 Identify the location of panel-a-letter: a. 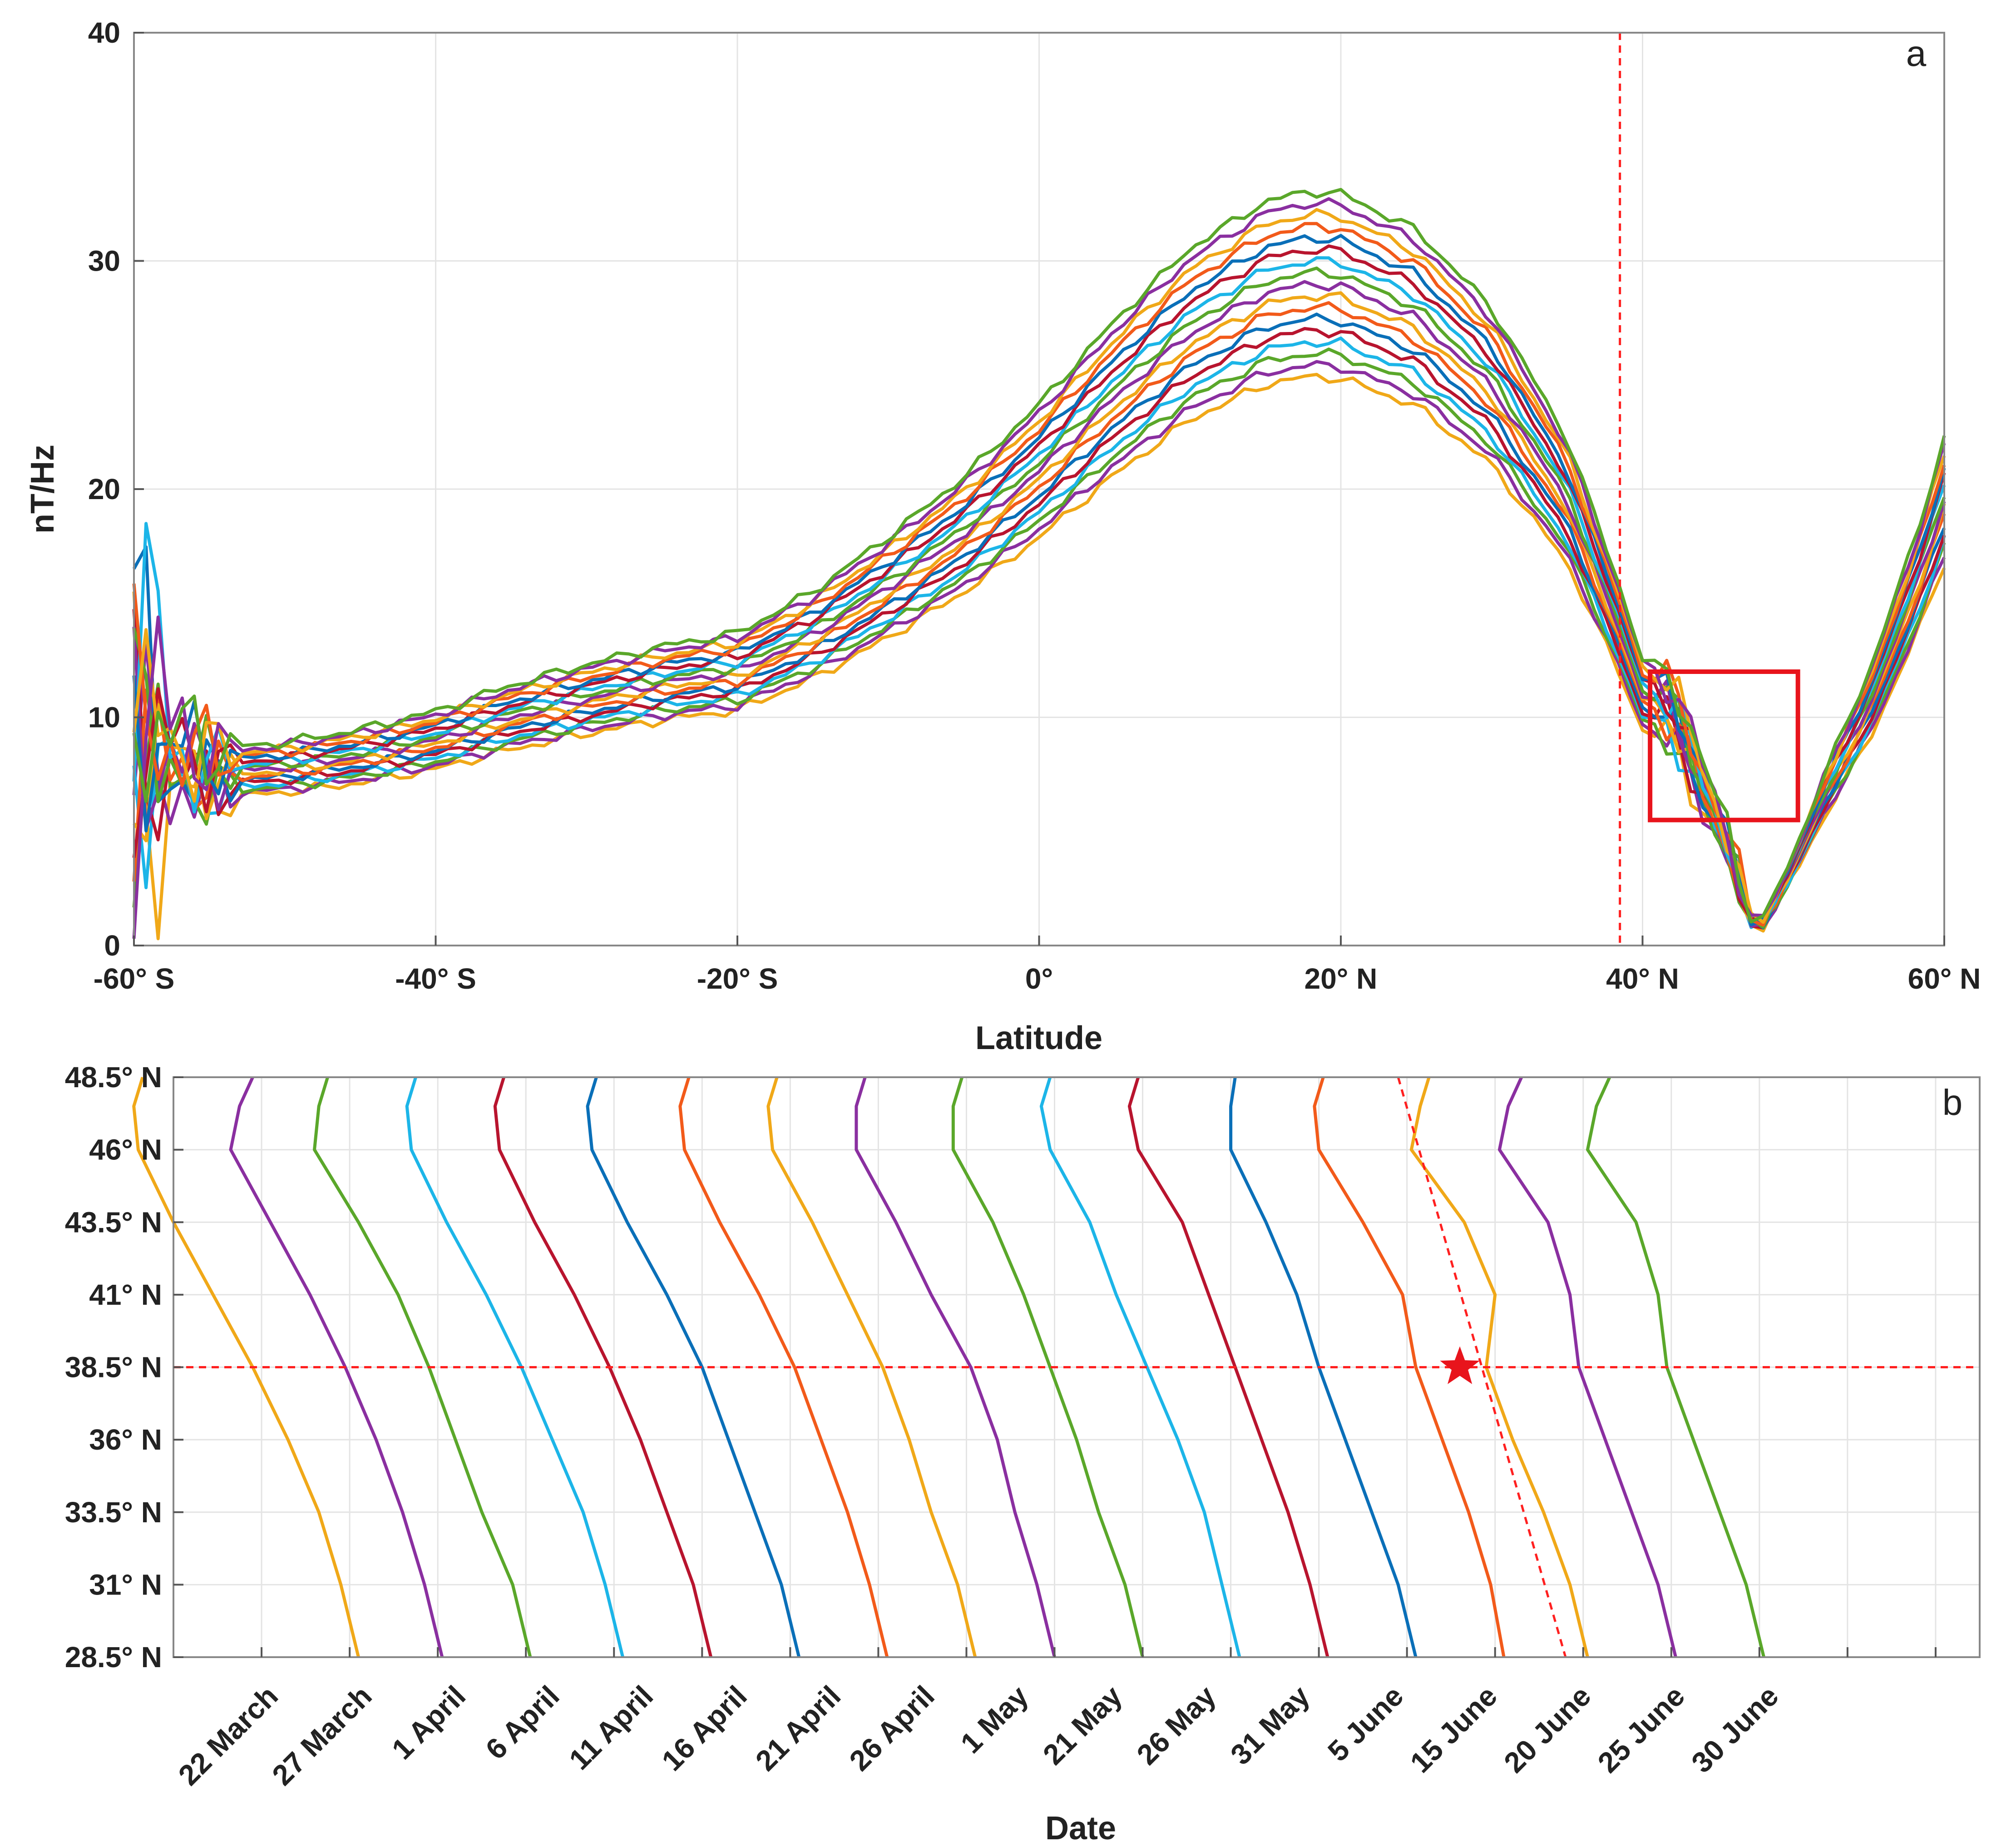
(1917, 53).